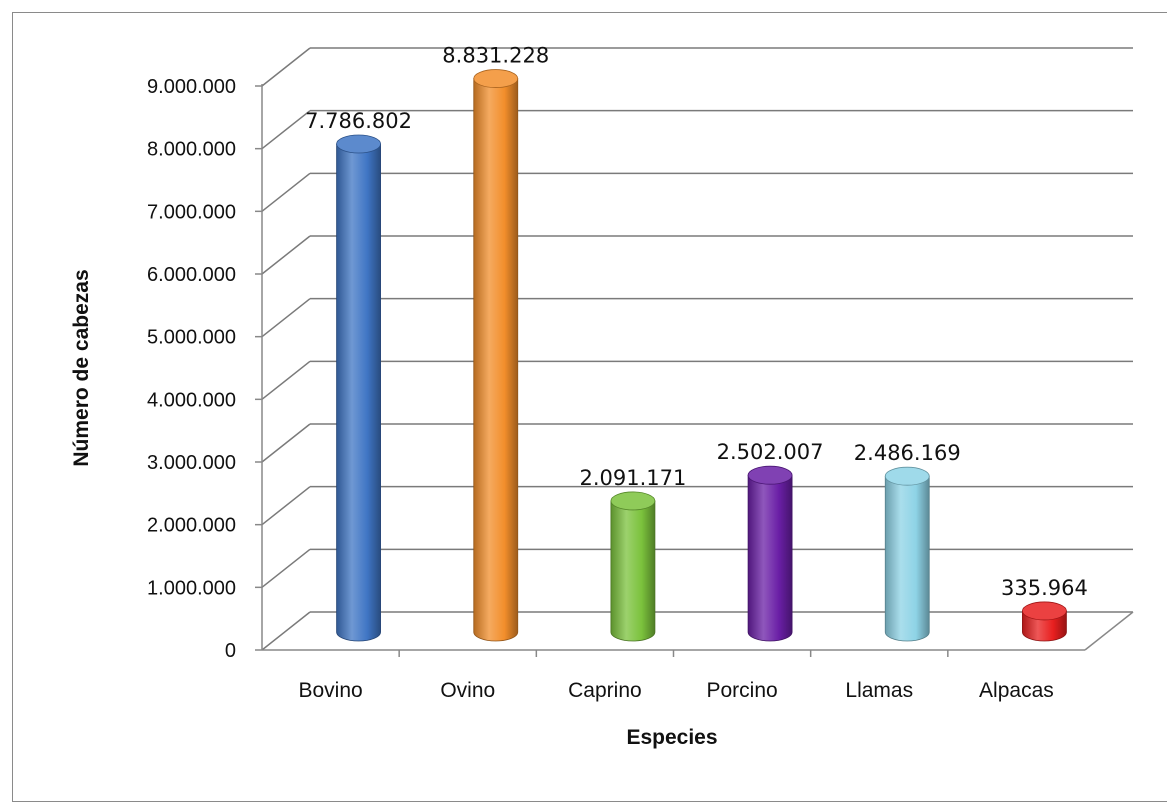 Image resolution: width=1167 pixels, height=802 pixels. I want to click on bar-caprino, so click(633, 566).